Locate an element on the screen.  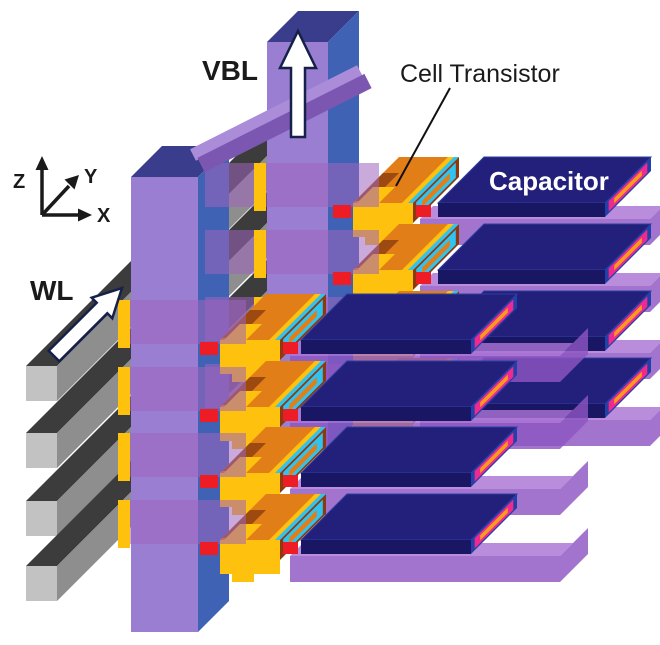
vbl-direction-arrow is located at coordinates (298, 83).